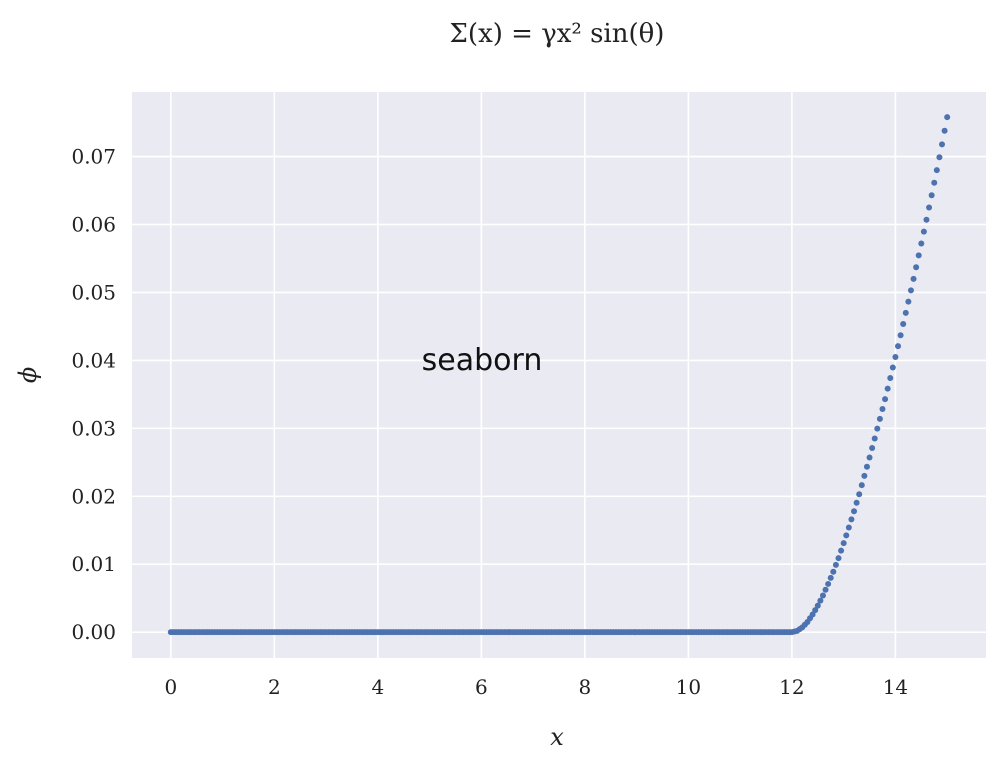  Describe the element at coordinates (28, 375) in the screenshot. I see `y-axis-label: ϕ` at that location.